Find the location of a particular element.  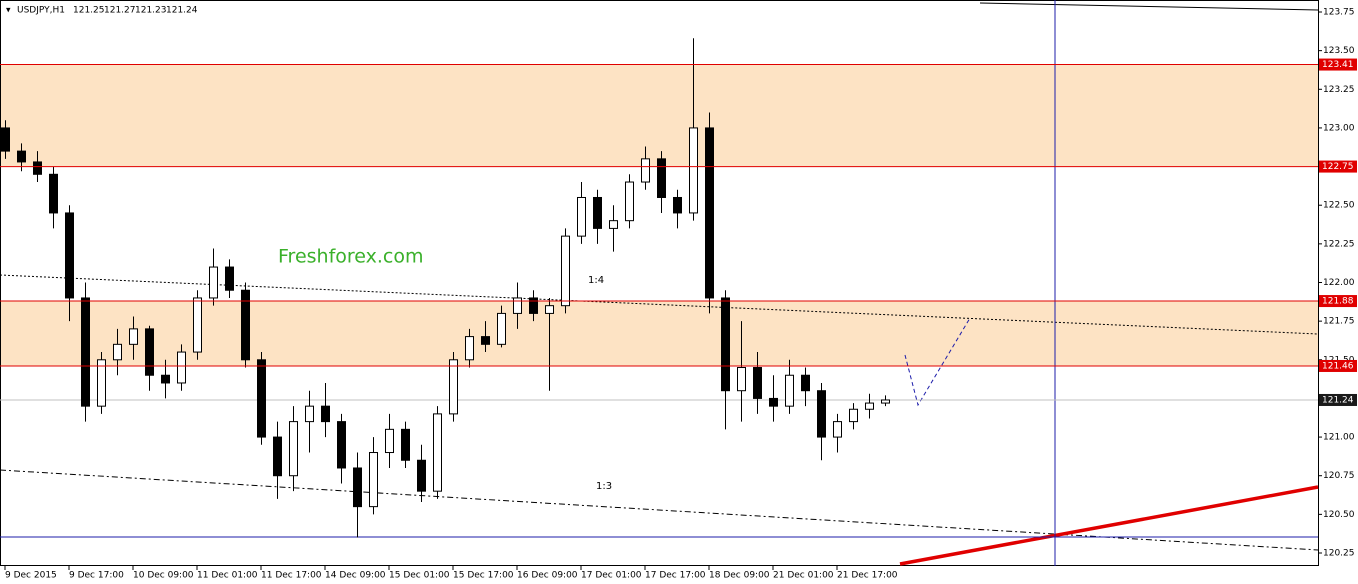

x-tick-label: 10 Dec 09:00 is located at coordinates (163, 576).